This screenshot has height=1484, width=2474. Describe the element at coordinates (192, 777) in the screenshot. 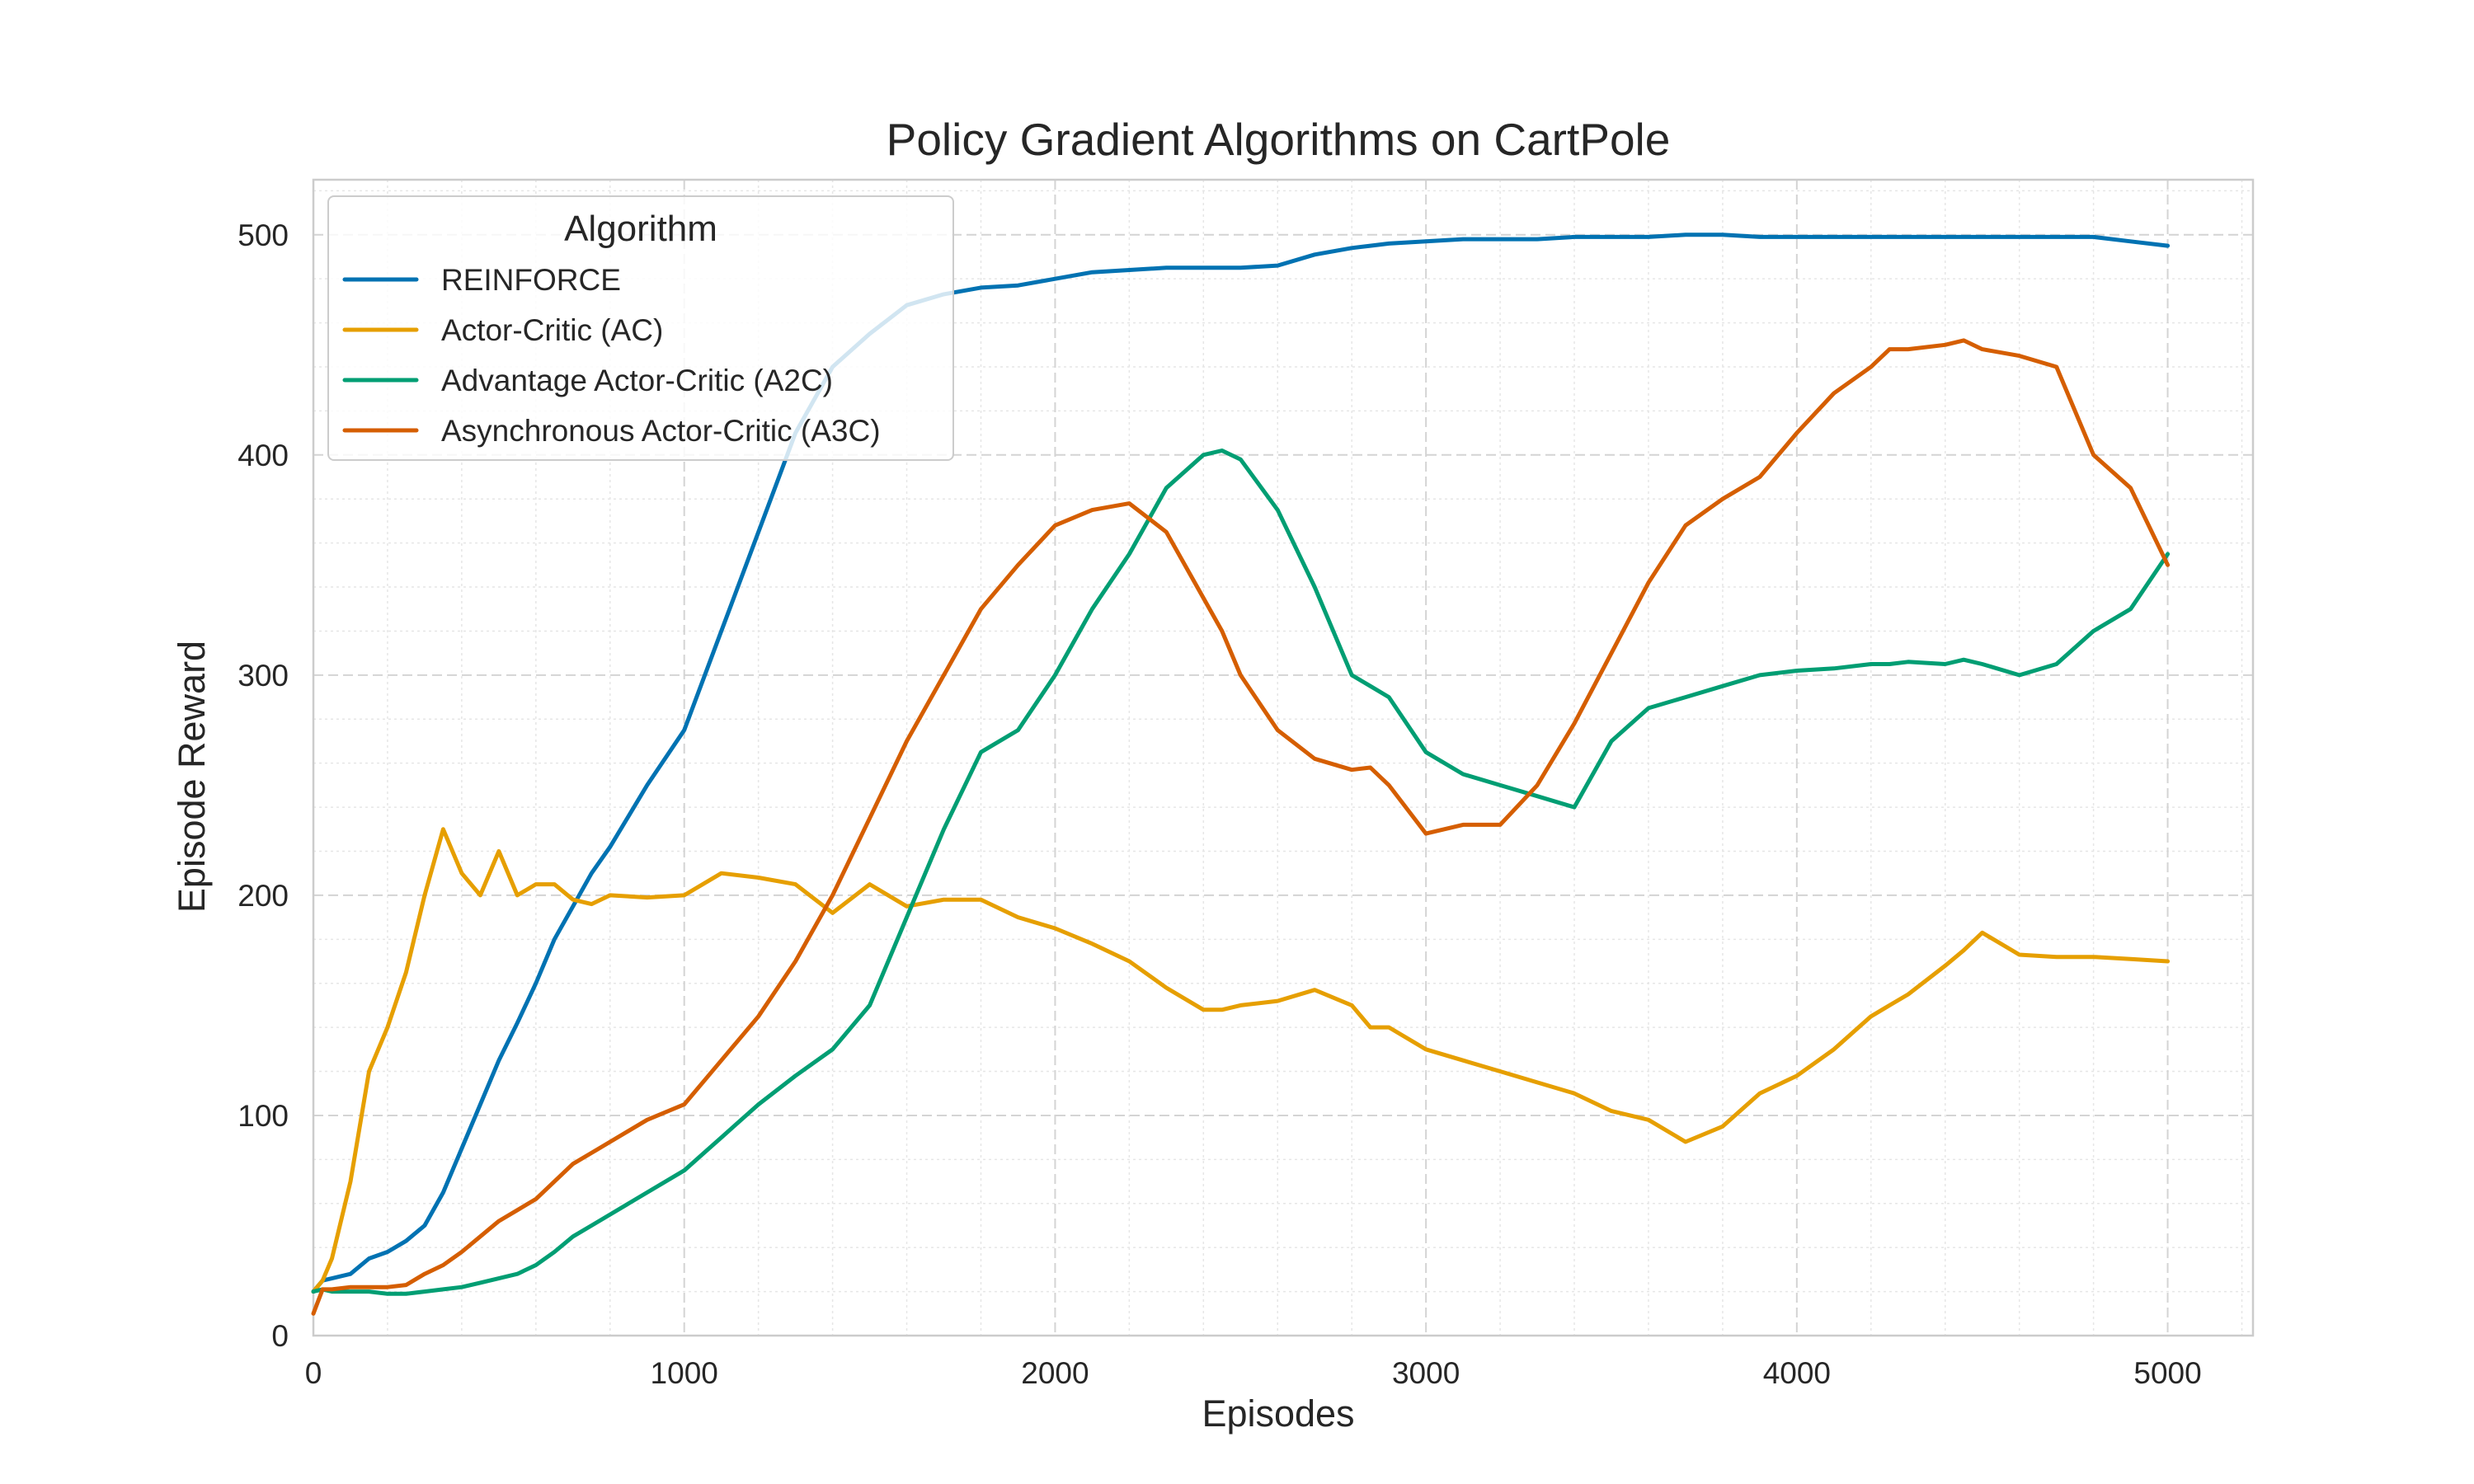

I see `y-axis-label: Episode Reward` at that location.